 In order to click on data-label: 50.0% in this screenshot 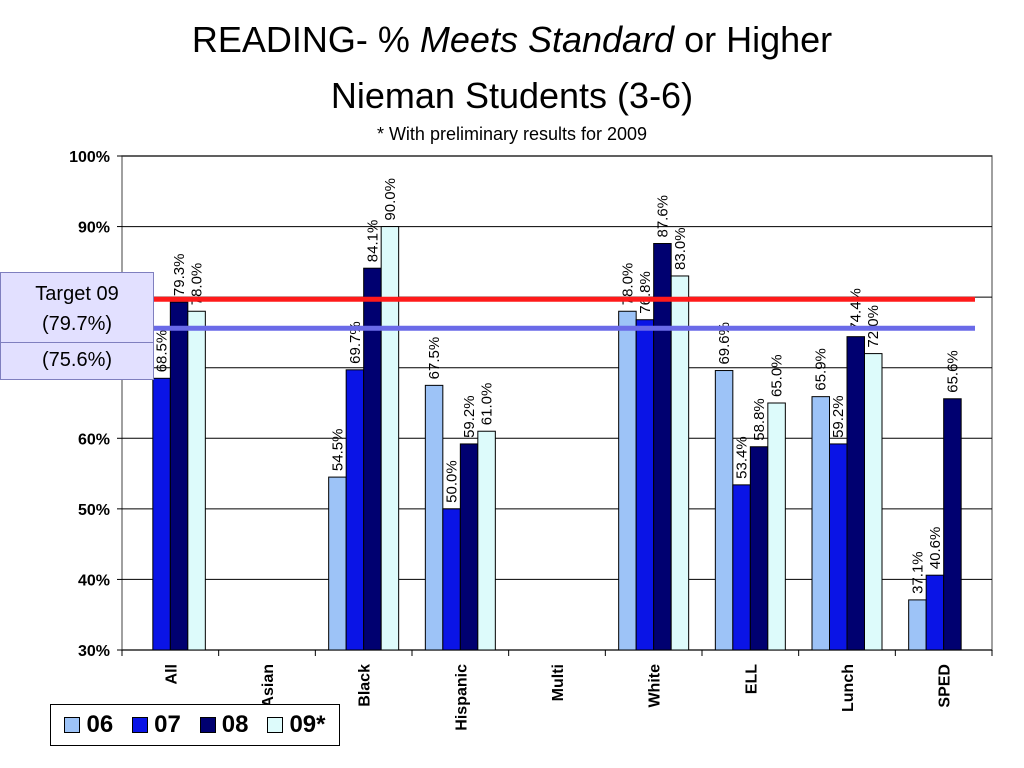, I will do `click(452, 481)`.